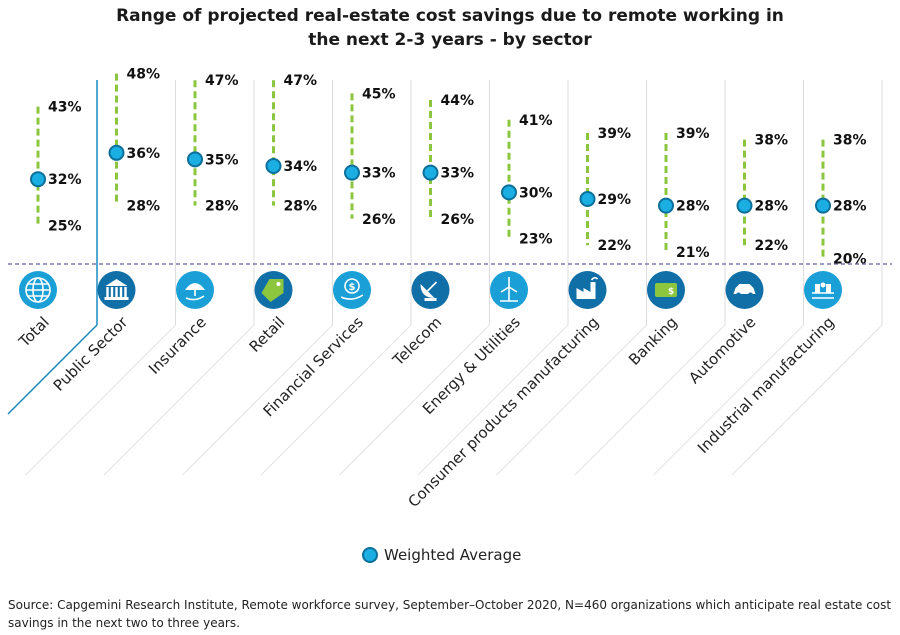 The image size is (900, 635). Describe the element at coordinates (536, 121) in the screenshot. I see `high-label-energy-and-utilities: 41%` at that location.